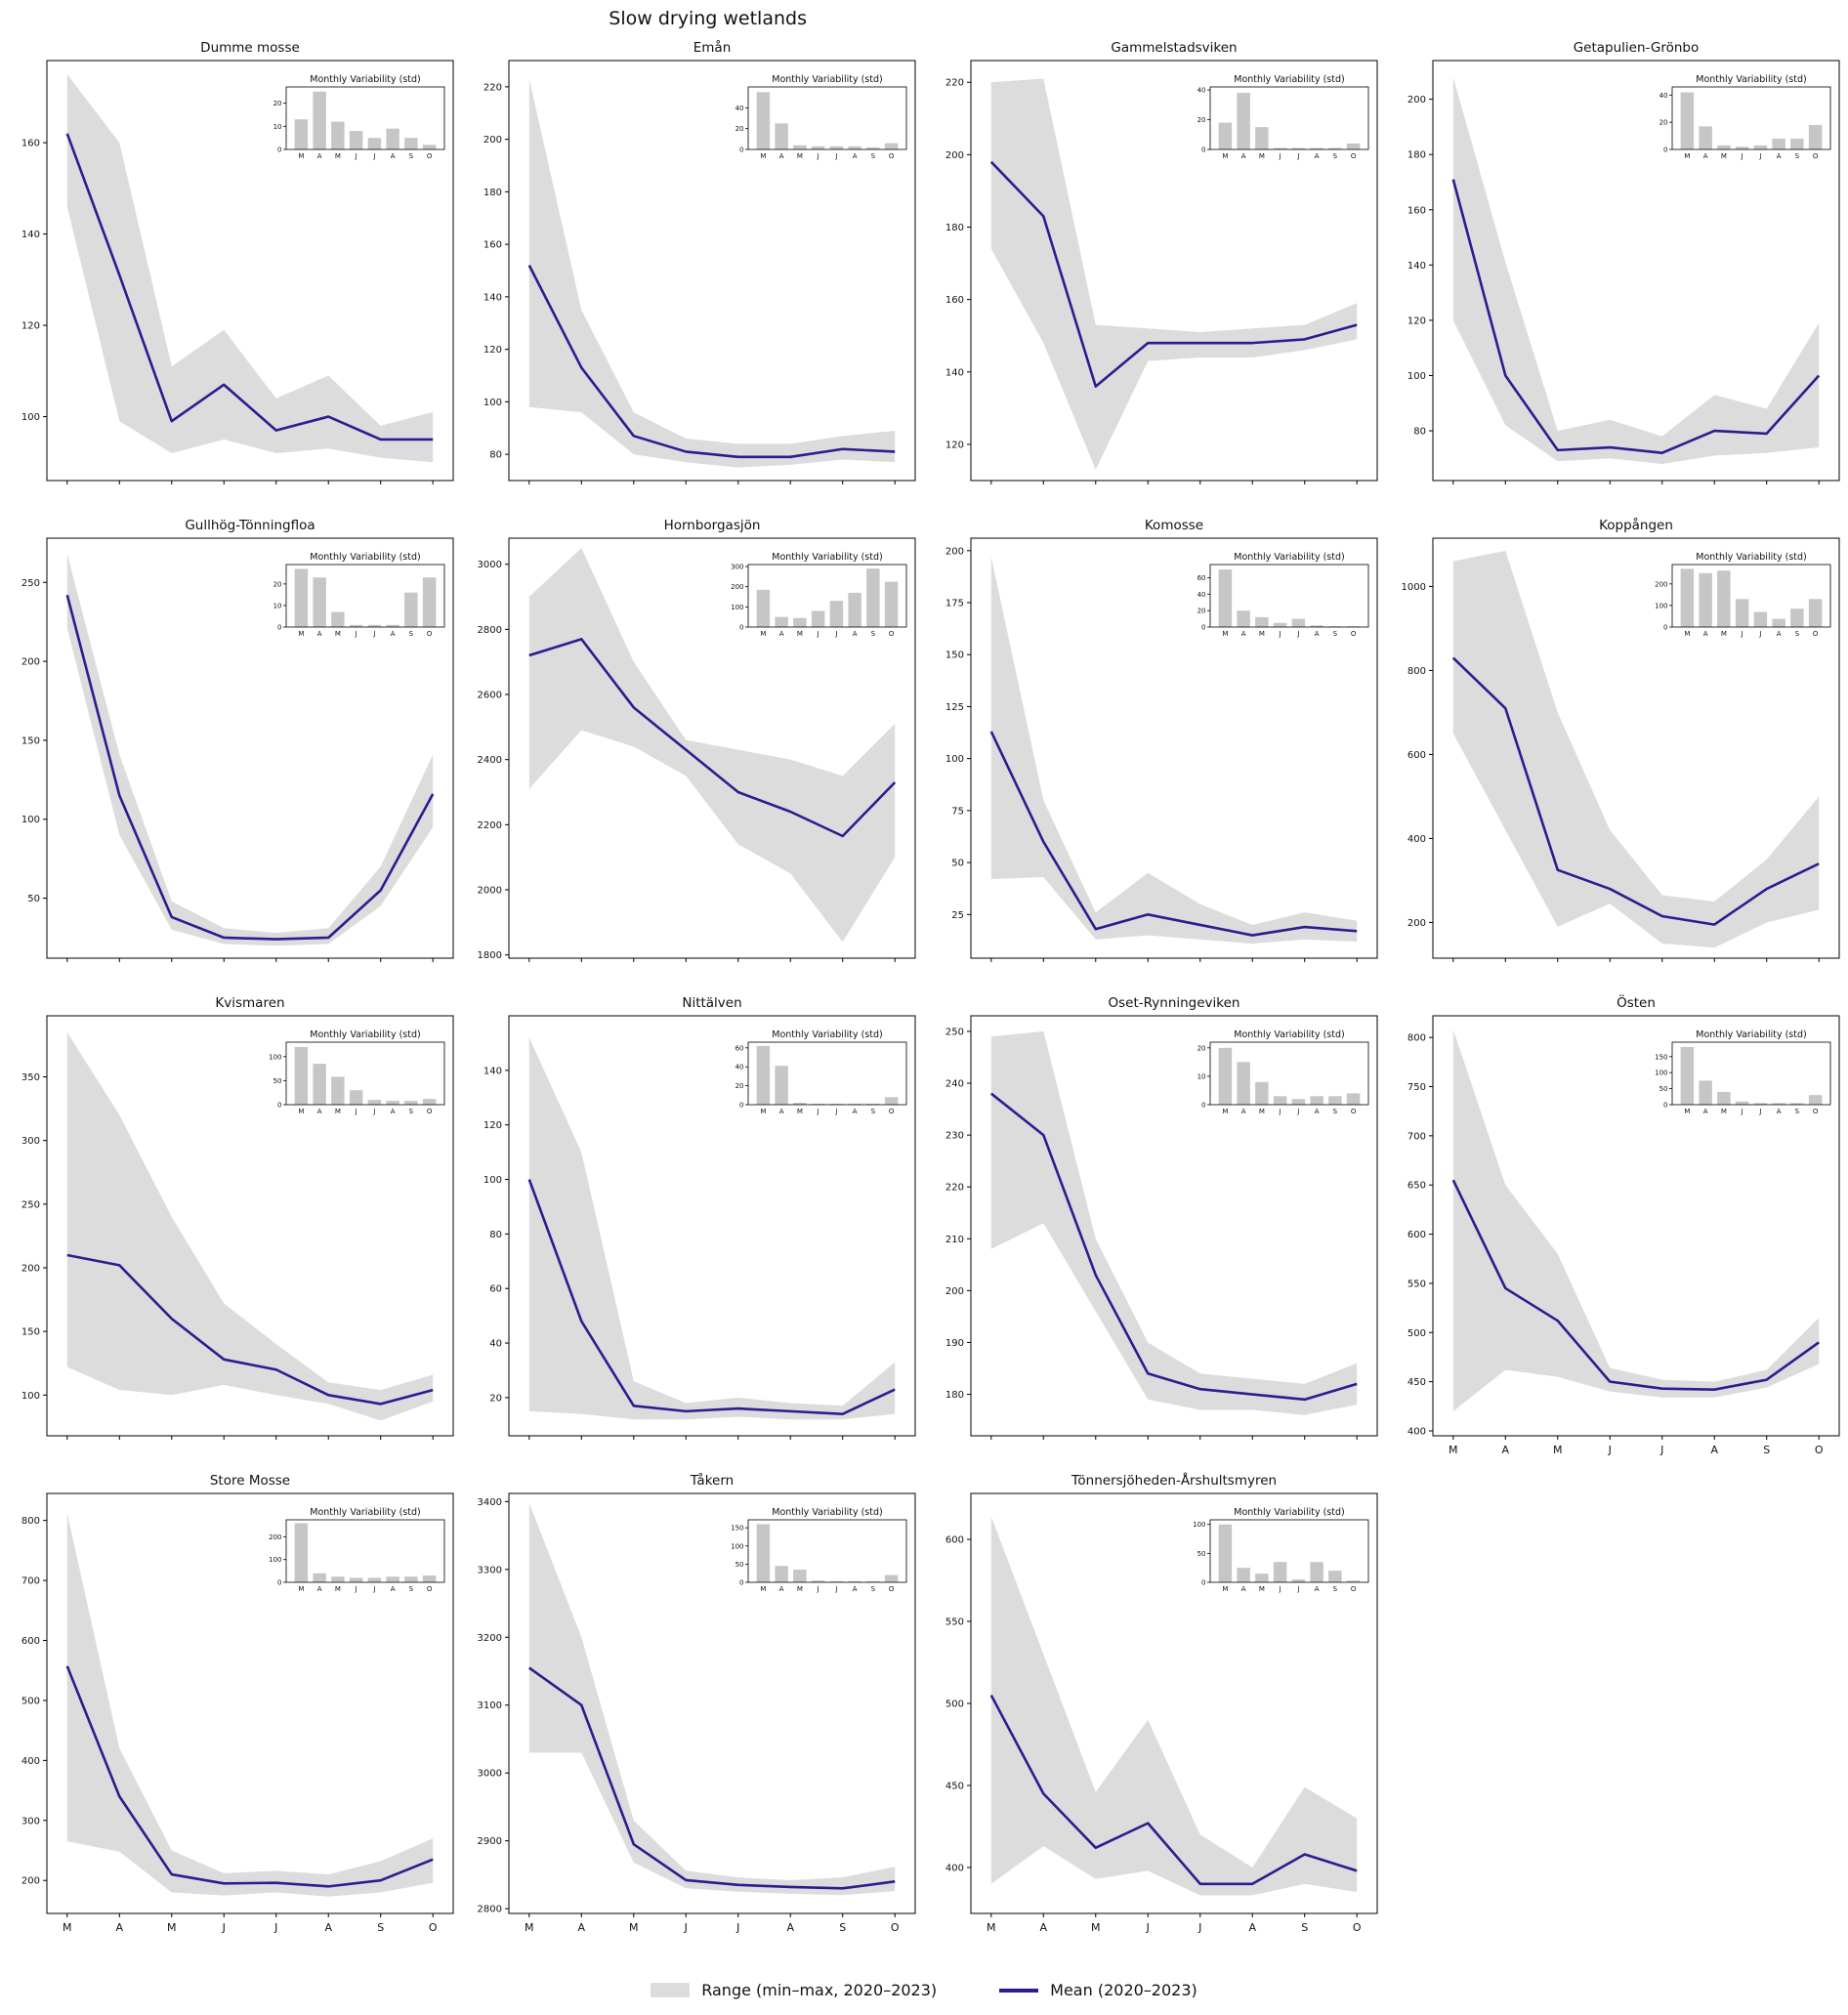 Image resolution: width=1848 pixels, height=2015 pixels. Describe the element at coordinates (490, 955) in the screenshot. I see `y-tick-label: 1800` at that location.